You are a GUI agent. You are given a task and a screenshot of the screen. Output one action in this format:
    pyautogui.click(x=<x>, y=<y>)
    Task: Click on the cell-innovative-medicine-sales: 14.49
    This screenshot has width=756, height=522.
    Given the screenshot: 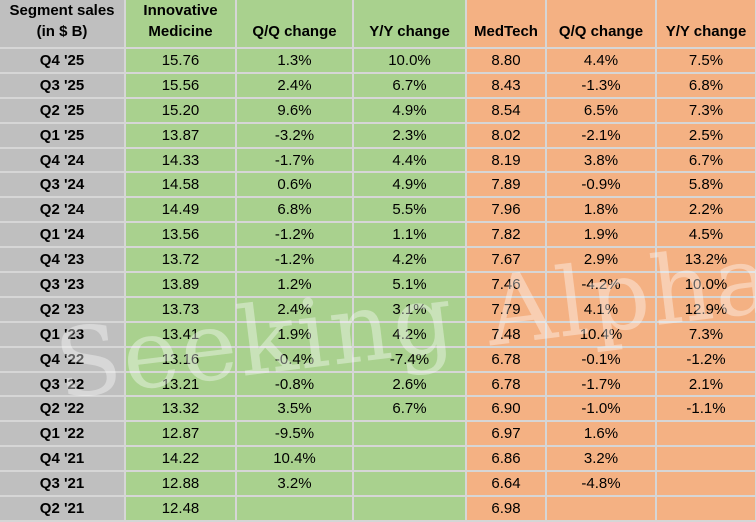 What is the action you would take?
    pyautogui.click(x=181, y=210)
    